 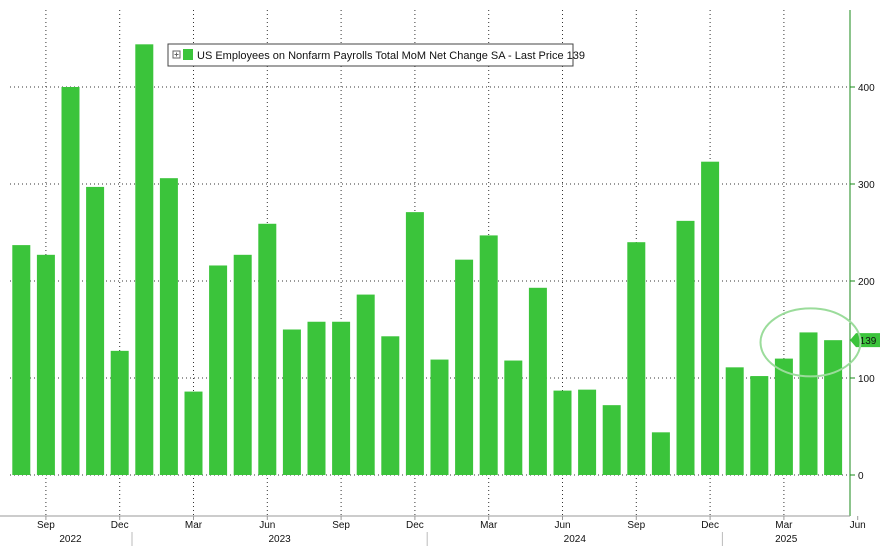 What do you see at coordinates (575, 539) in the screenshot?
I see `x-year-label: 2024` at bounding box center [575, 539].